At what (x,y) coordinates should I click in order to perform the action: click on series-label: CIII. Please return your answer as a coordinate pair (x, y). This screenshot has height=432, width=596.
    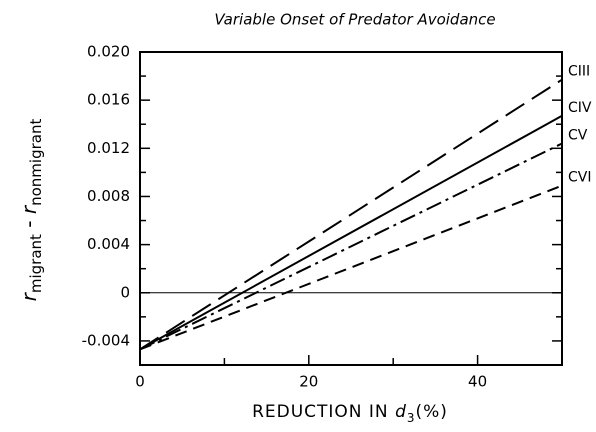
    Looking at the image, I should click on (579, 72).